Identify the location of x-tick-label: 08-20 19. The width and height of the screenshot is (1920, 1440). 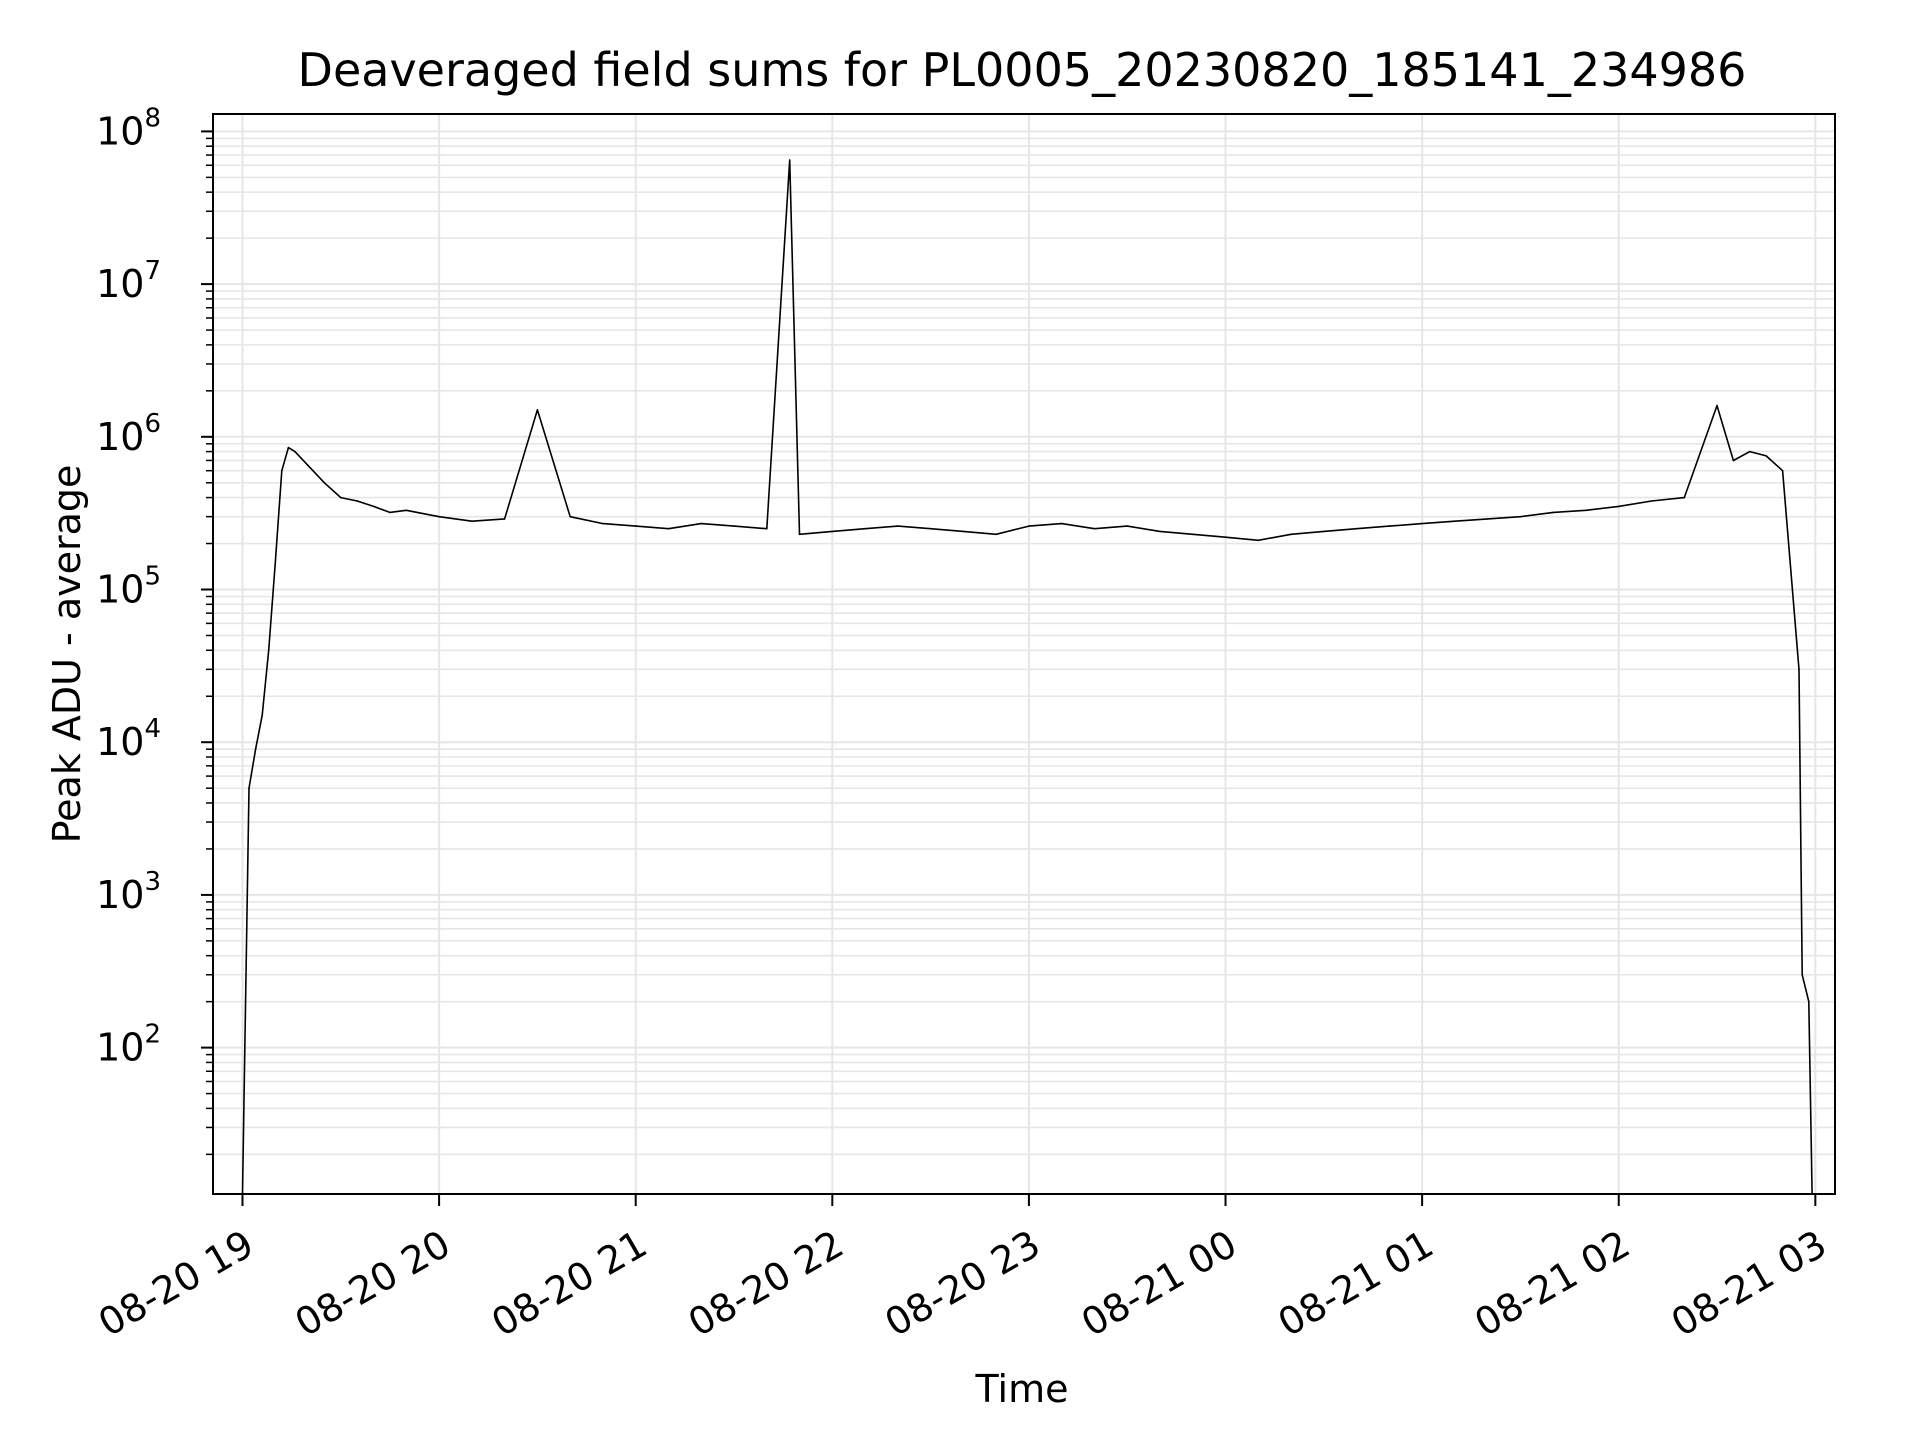
(176, 1284).